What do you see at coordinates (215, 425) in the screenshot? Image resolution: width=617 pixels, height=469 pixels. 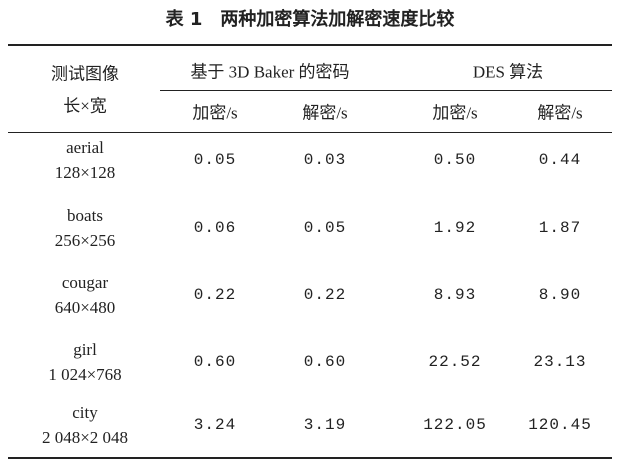 I see `cell-value: 3.24` at bounding box center [215, 425].